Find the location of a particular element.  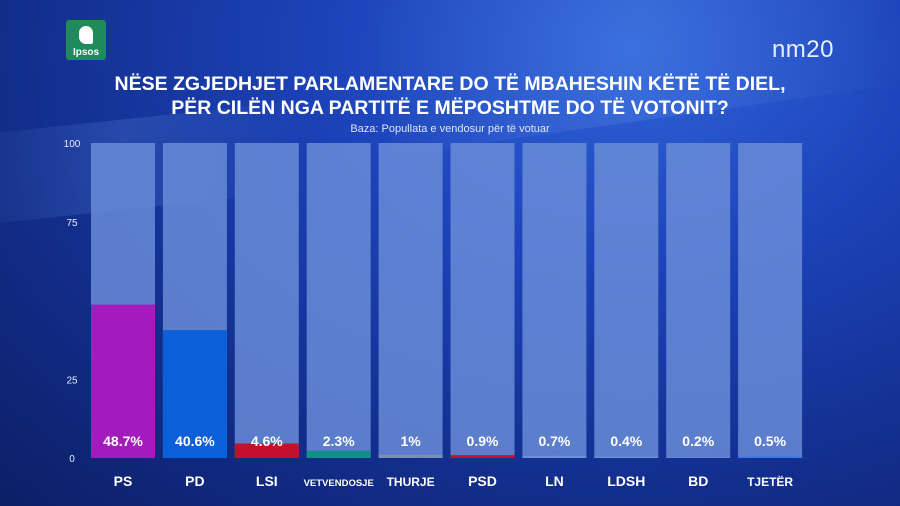

x-tick-label: TJETËR is located at coordinates (770, 481).